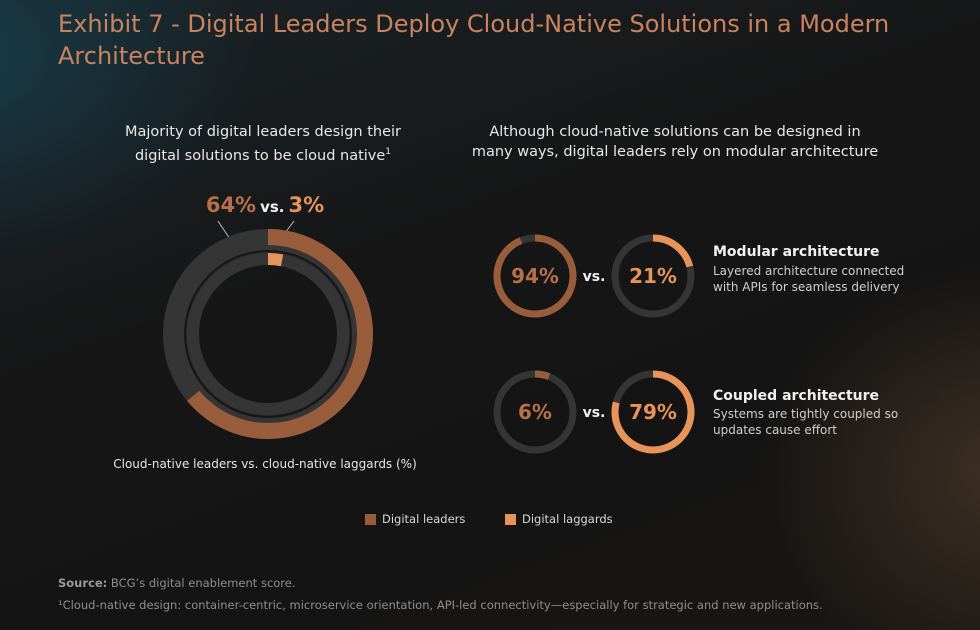 This screenshot has width=980, height=630. I want to click on laggards-value-label: 3%, so click(306, 205).